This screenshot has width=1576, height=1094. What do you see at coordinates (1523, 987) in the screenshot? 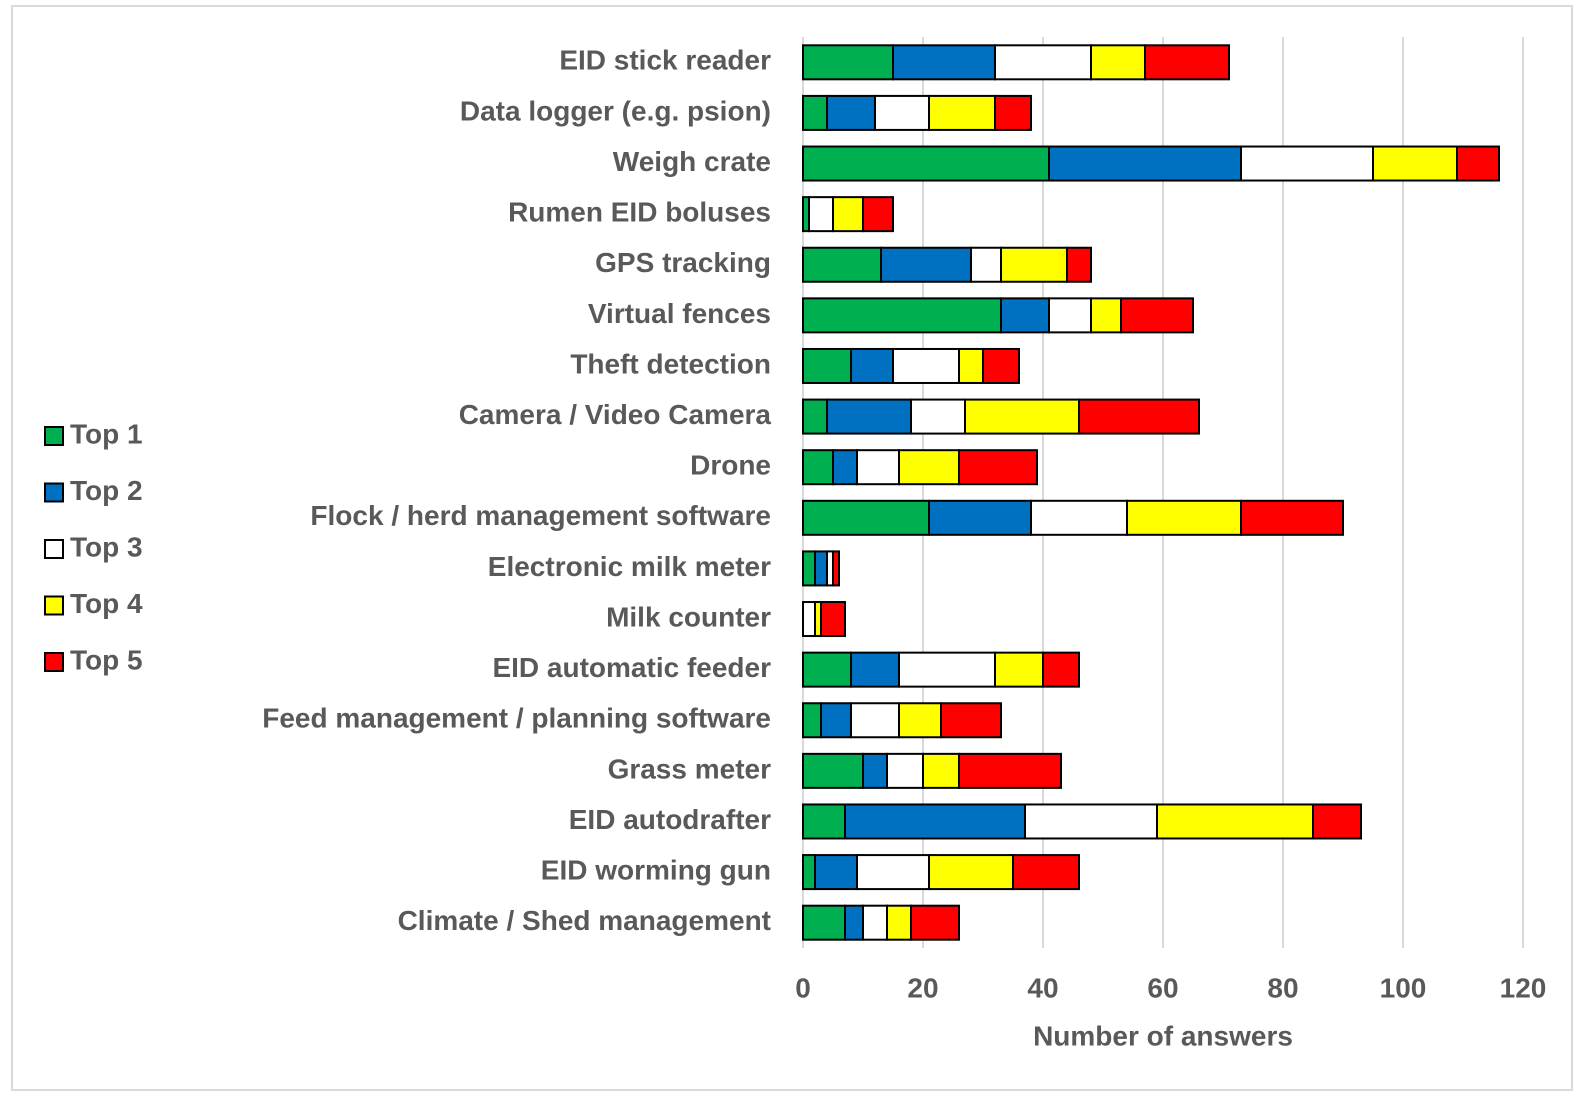
I see `x-tick-label: 120` at bounding box center [1523, 987].